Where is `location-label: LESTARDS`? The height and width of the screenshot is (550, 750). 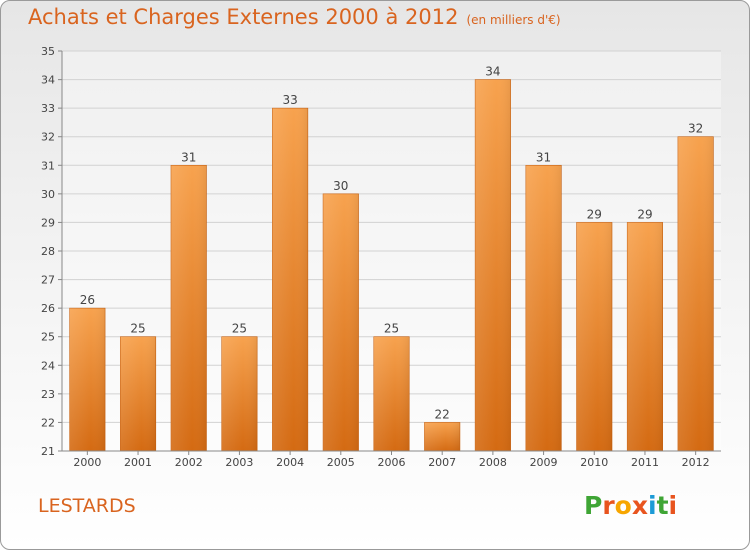
location-label: LESTARDS is located at coordinates (87, 506).